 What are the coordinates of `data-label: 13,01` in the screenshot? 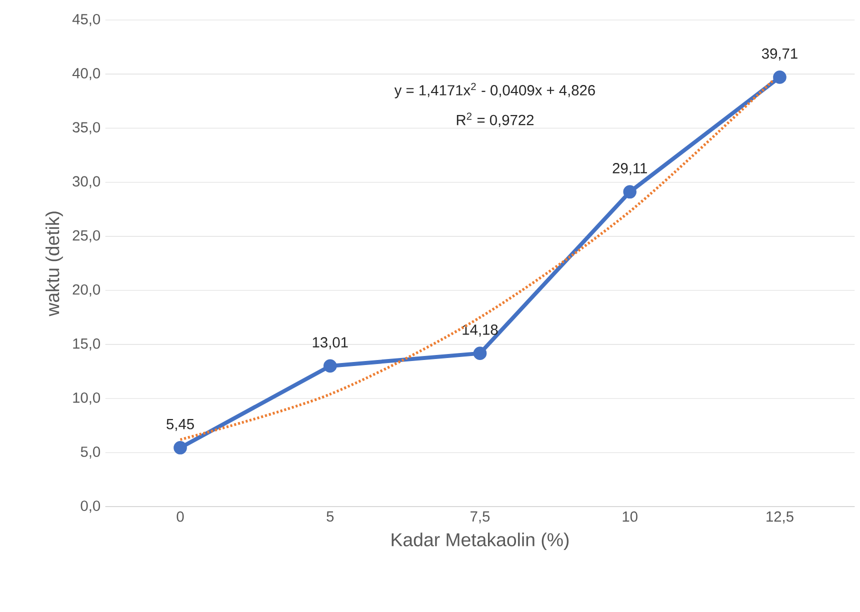 It's located at (330, 343).